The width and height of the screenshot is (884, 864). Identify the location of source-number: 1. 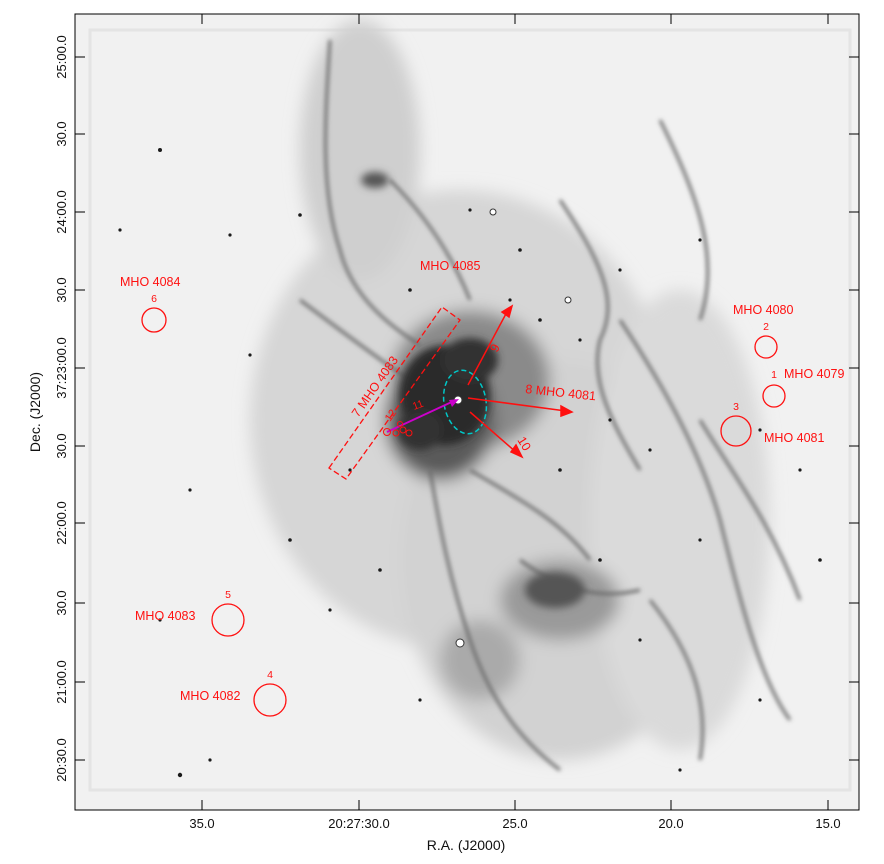
(774, 375).